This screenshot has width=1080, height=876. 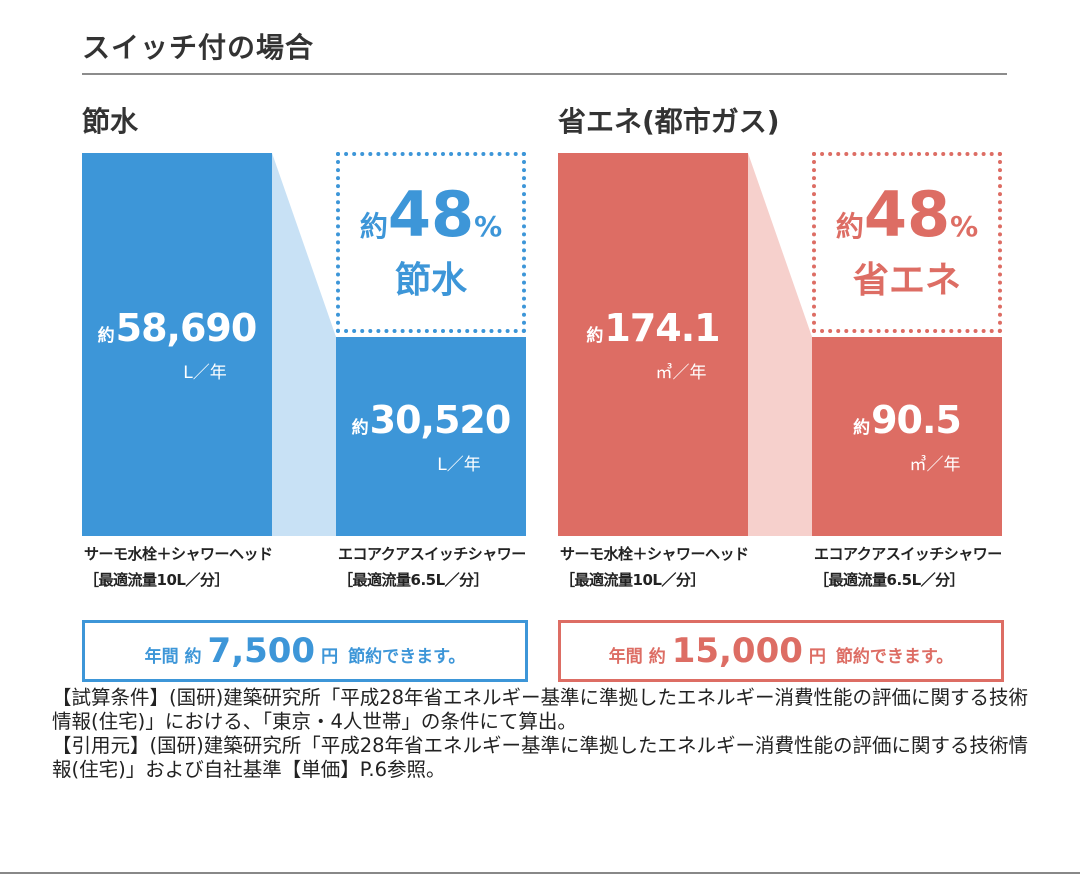 I want to click on bar-value-label: 約90.5, so click(x=907, y=423).